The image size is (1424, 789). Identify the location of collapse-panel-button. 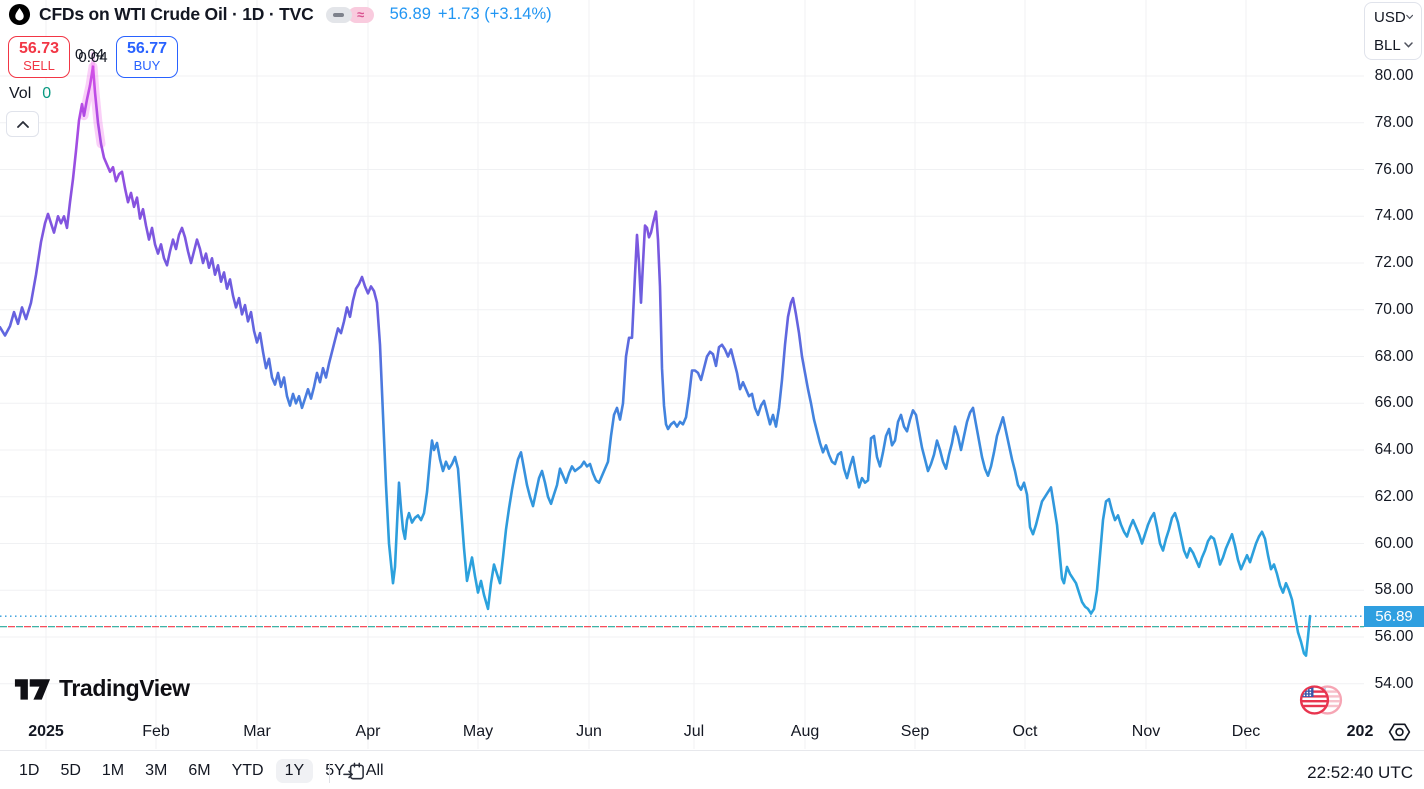
(22, 124).